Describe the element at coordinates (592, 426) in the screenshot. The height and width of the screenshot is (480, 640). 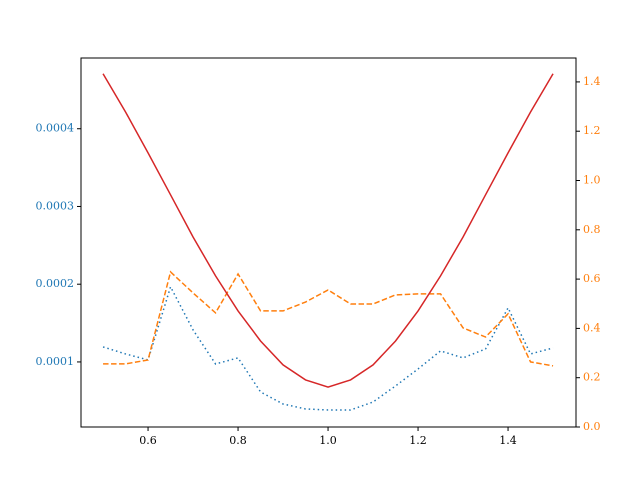
I see `y2-tick-label: 0.0` at that location.